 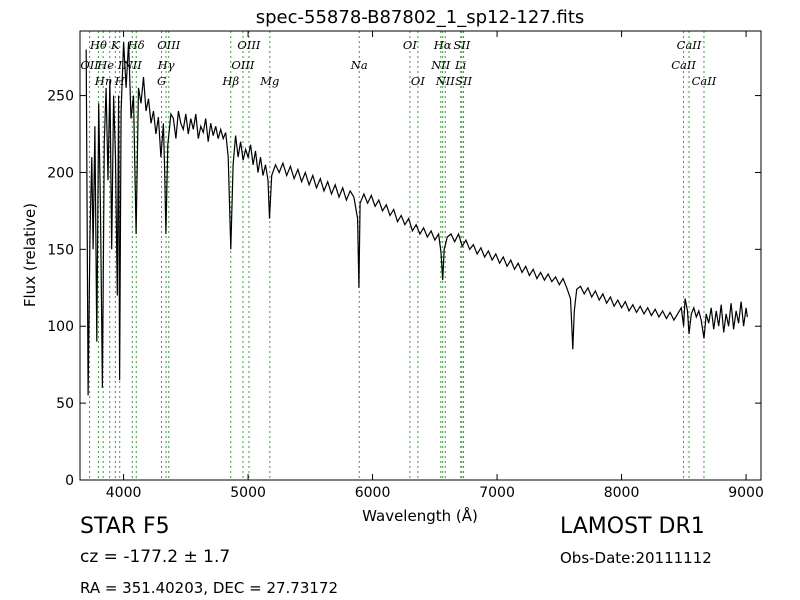 What do you see at coordinates (632, 526) in the screenshot?
I see `survey-name: LAMOST DR1` at bounding box center [632, 526].